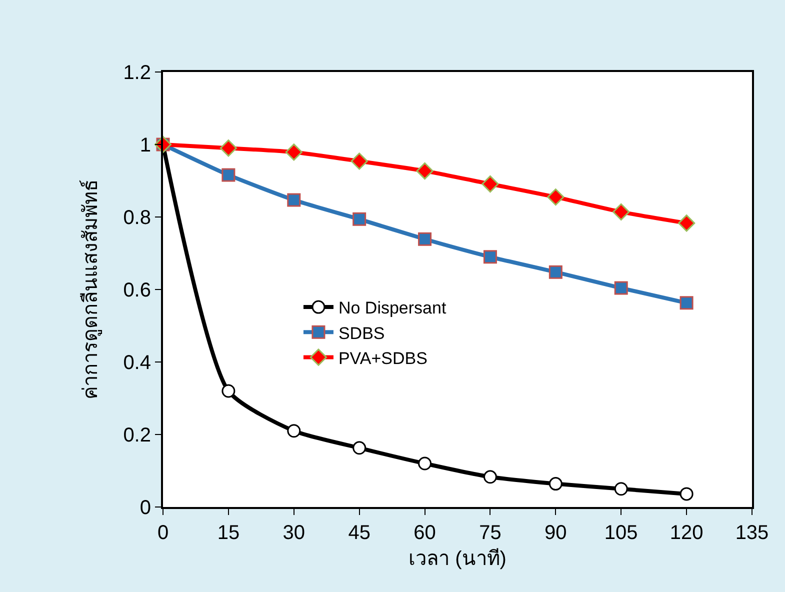 This screenshot has width=785, height=592. I want to click on y-tick-label: 0.6, so click(137, 291).